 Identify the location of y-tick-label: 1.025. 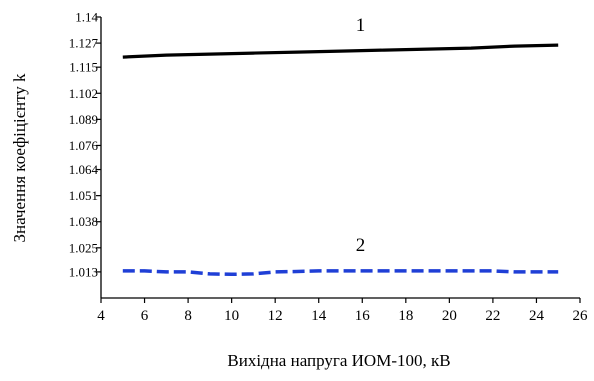
(83, 247).